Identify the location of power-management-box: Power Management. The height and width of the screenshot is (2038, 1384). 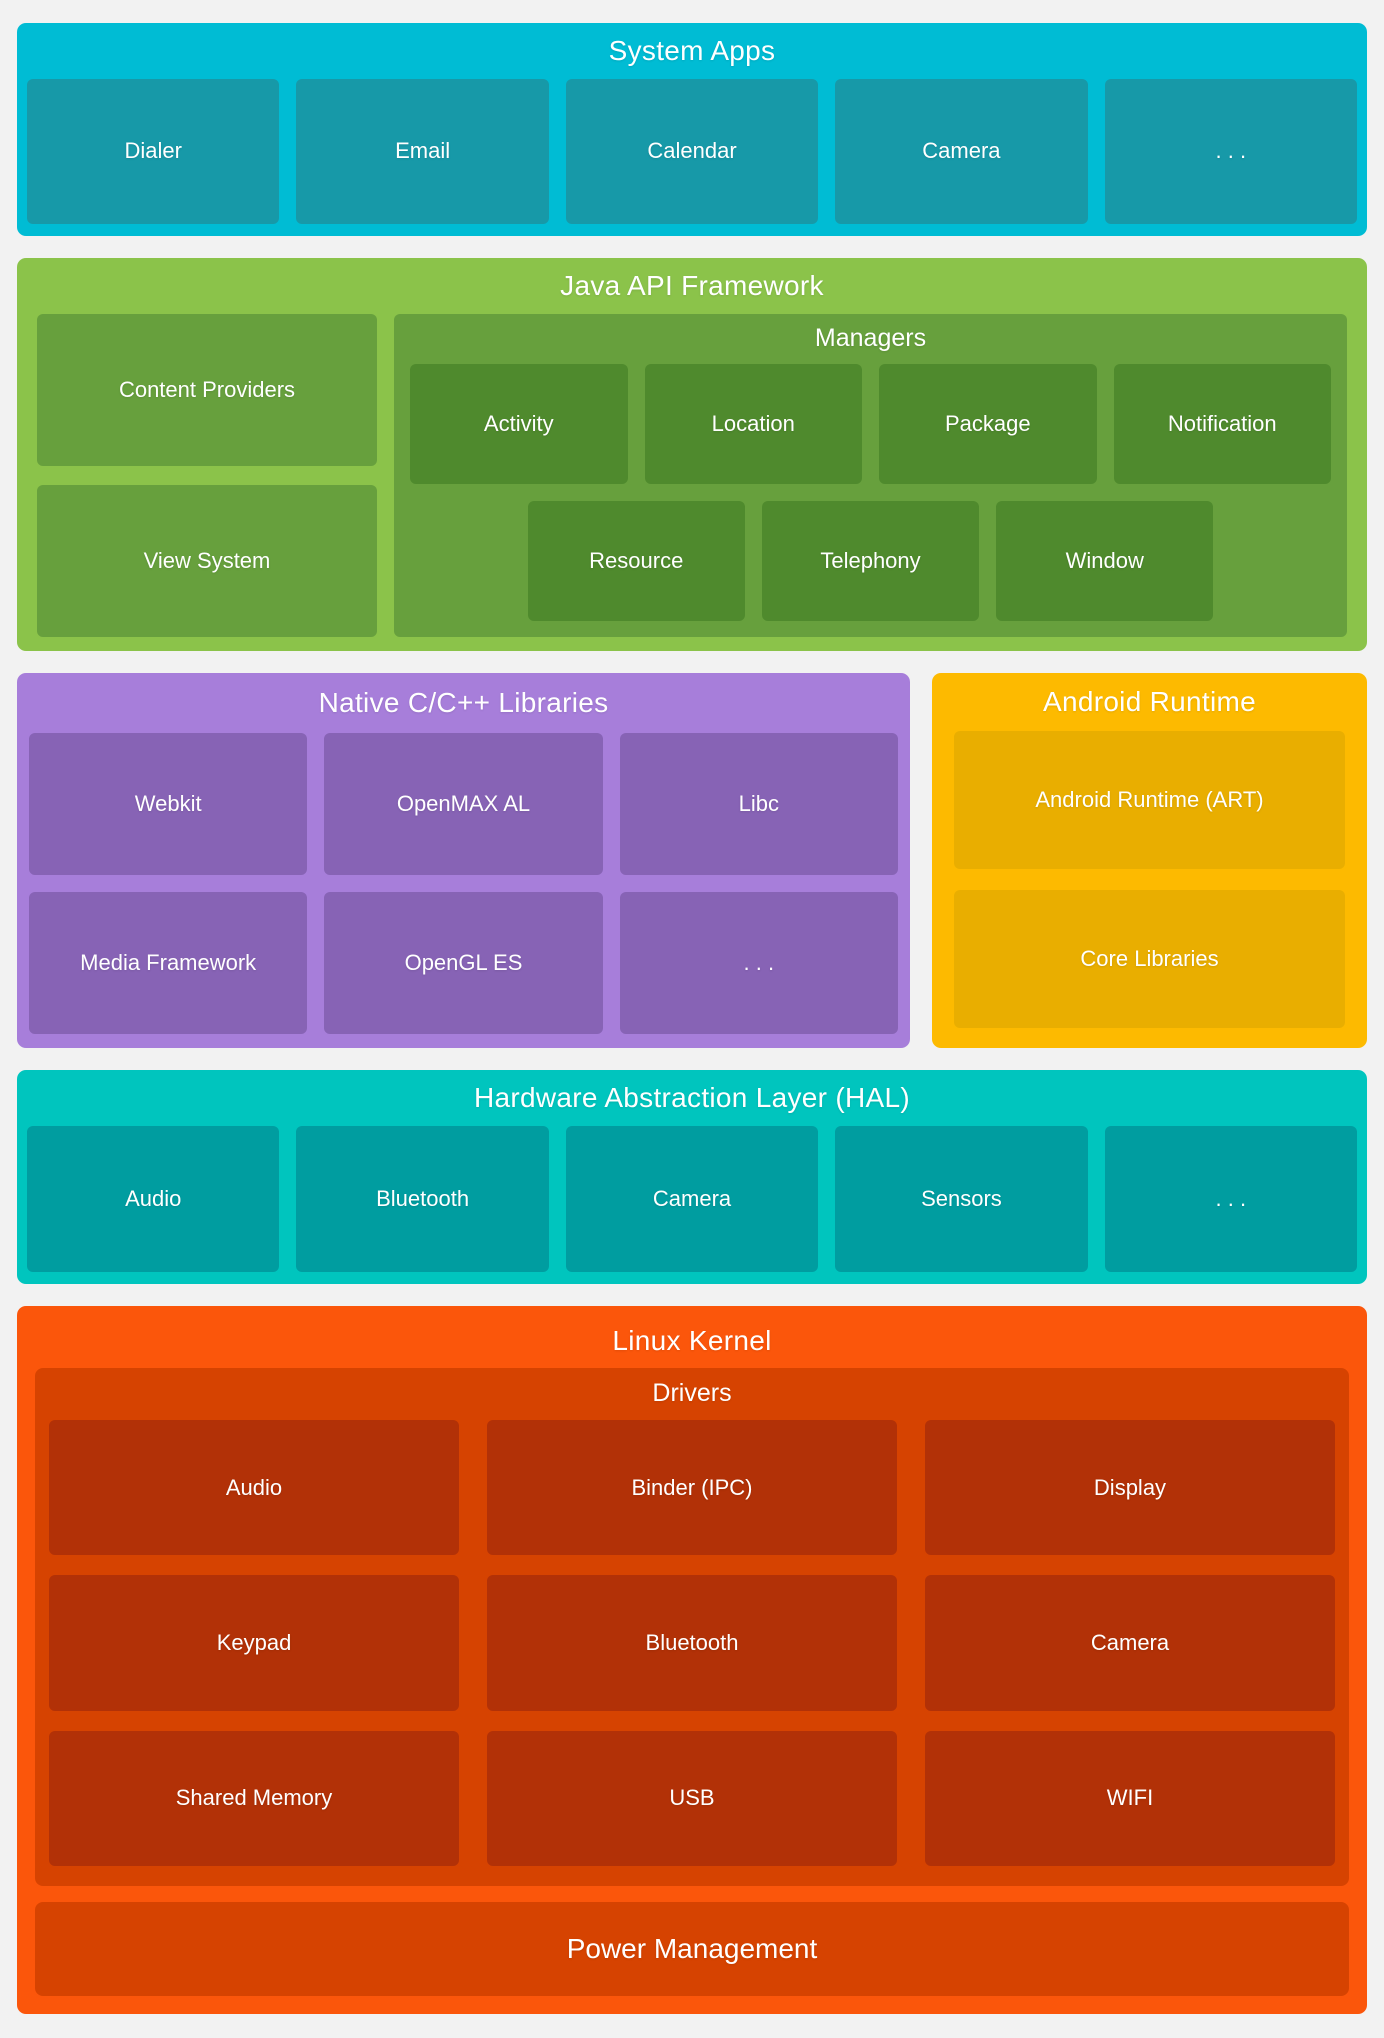
(692, 1948).